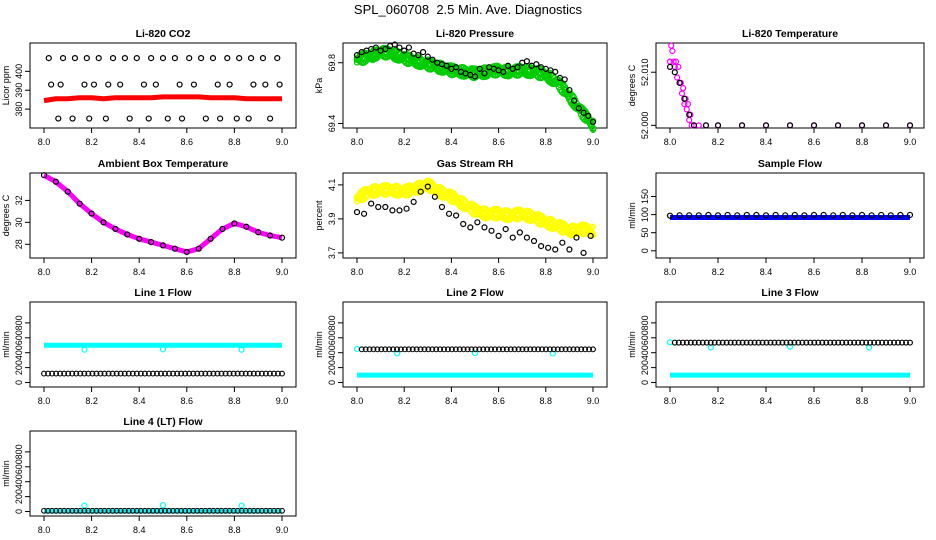 Image resolution: width=936 pixels, height=540 pixels. I want to click on x-tick-label: 8.0, so click(357, 272).